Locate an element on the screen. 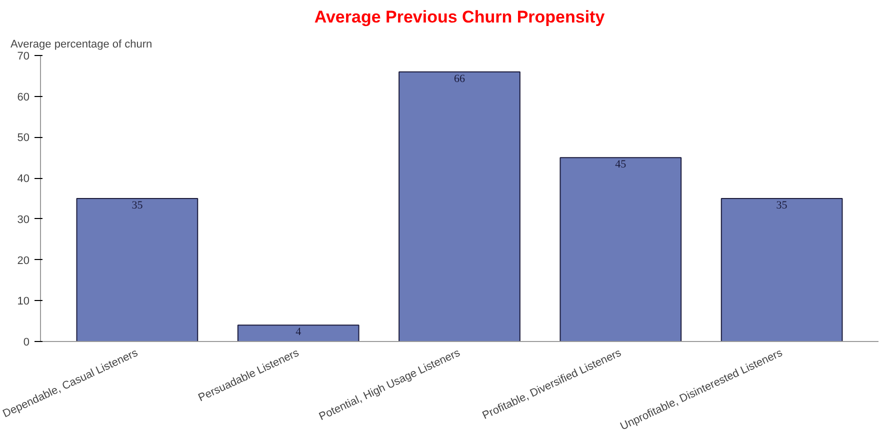  y-tick-label: 10 is located at coordinates (23, 302).